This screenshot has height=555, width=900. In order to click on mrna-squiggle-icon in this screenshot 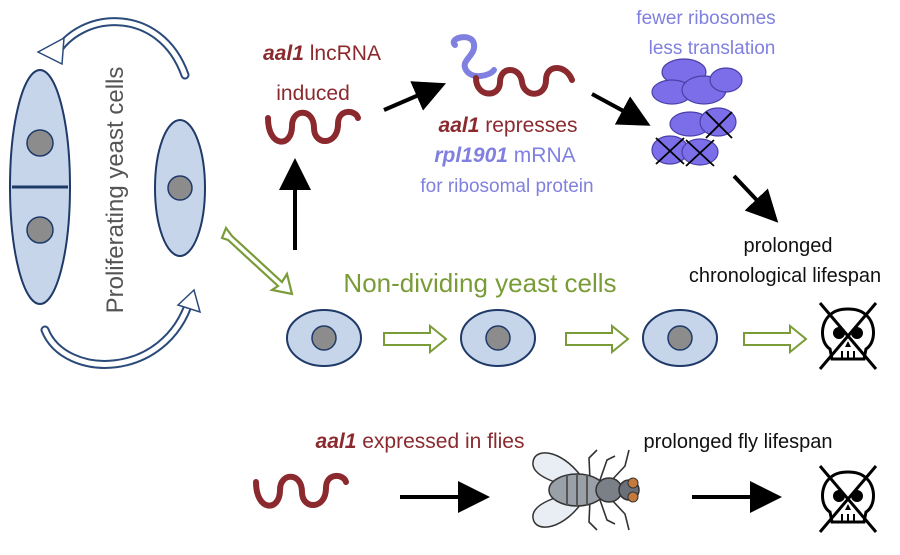, I will do `click(473, 56)`.